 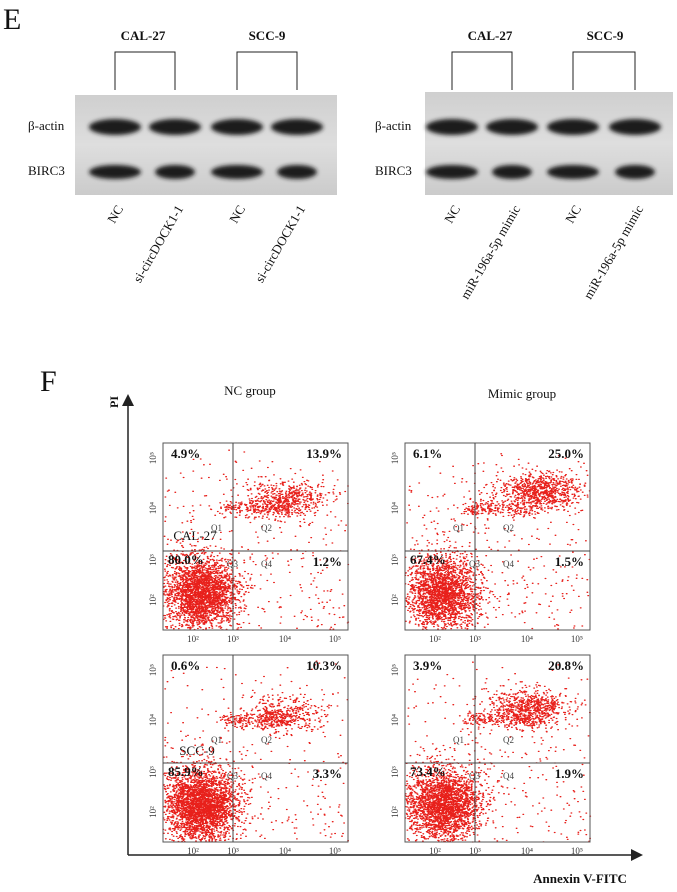 I want to click on quadrant-percentage: 1.9%, so click(x=569, y=773).